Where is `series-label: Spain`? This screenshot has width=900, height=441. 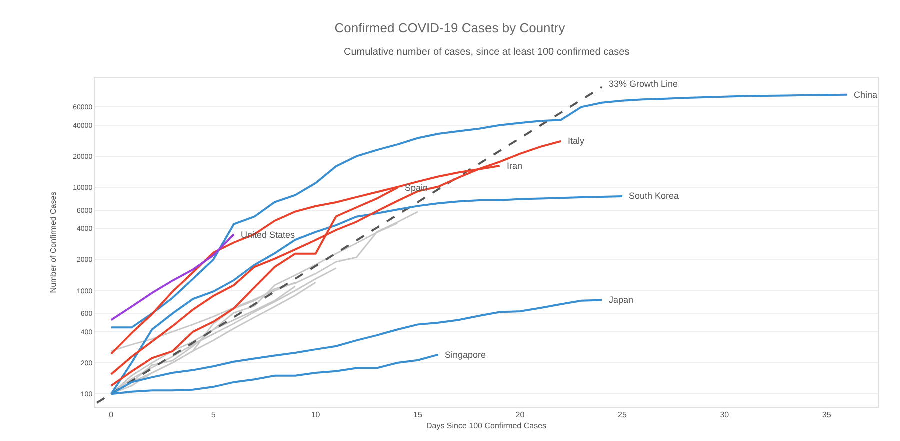 series-label: Spain is located at coordinates (416, 188).